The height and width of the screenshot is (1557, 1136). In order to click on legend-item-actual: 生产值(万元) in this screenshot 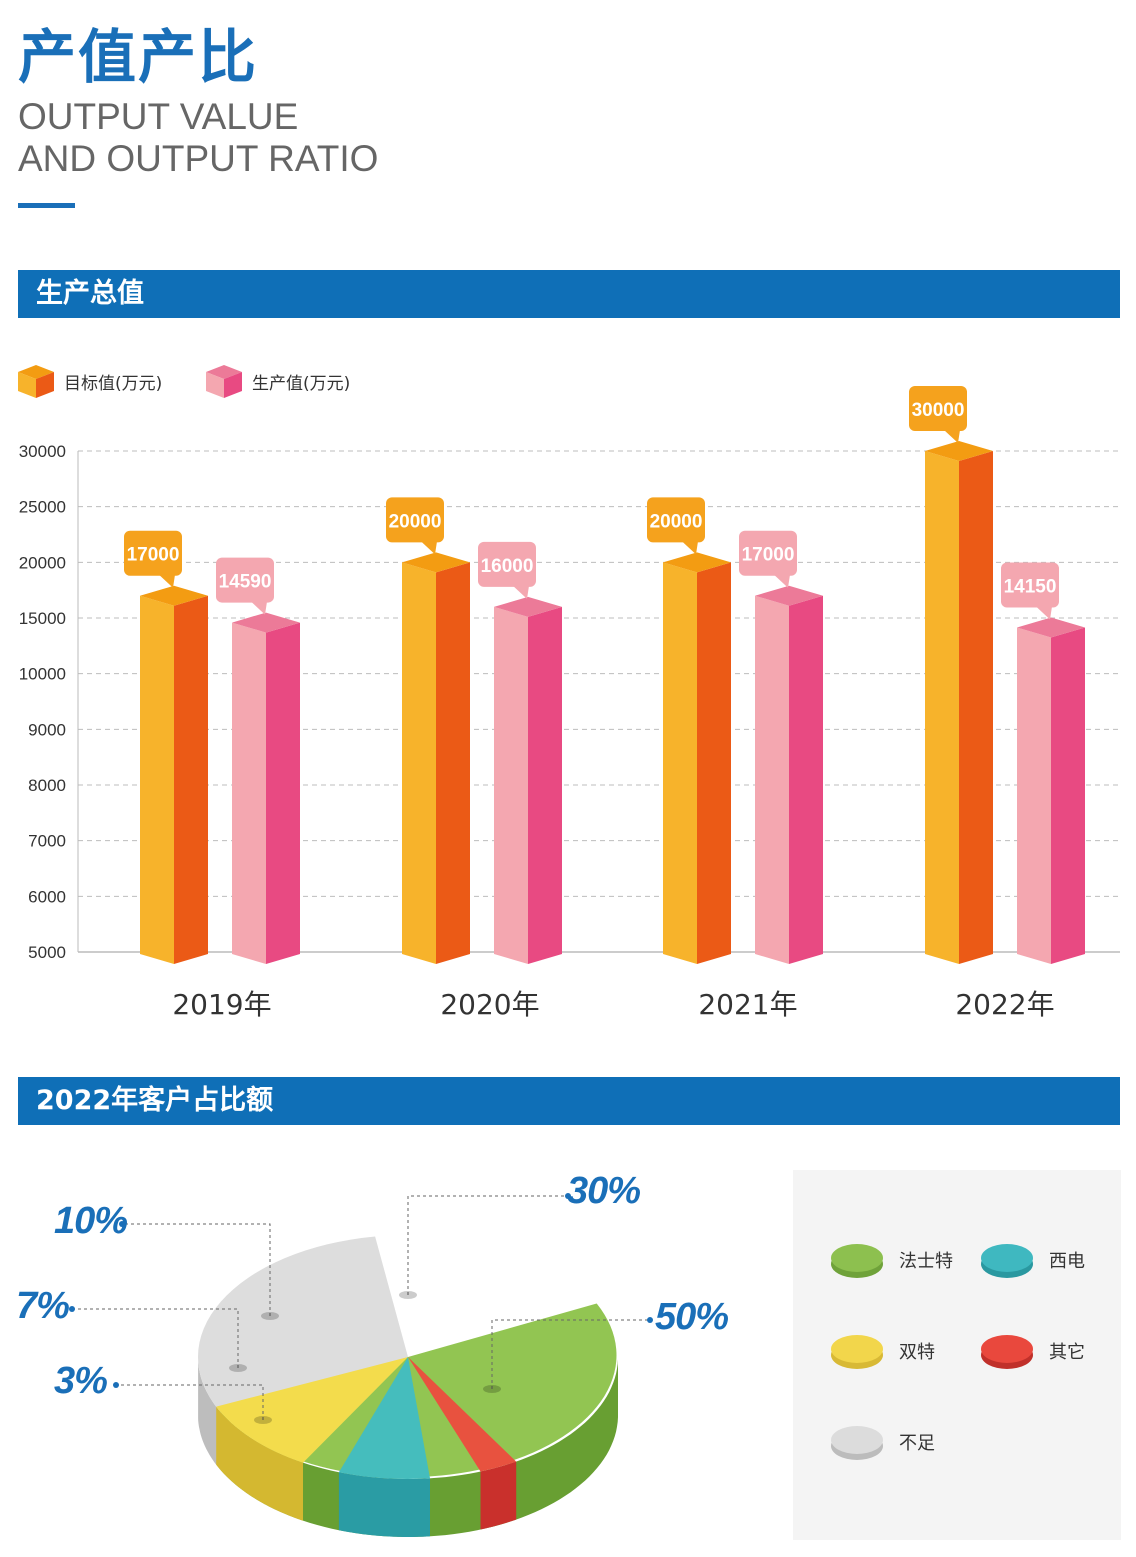, I will do `click(277, 381)`.